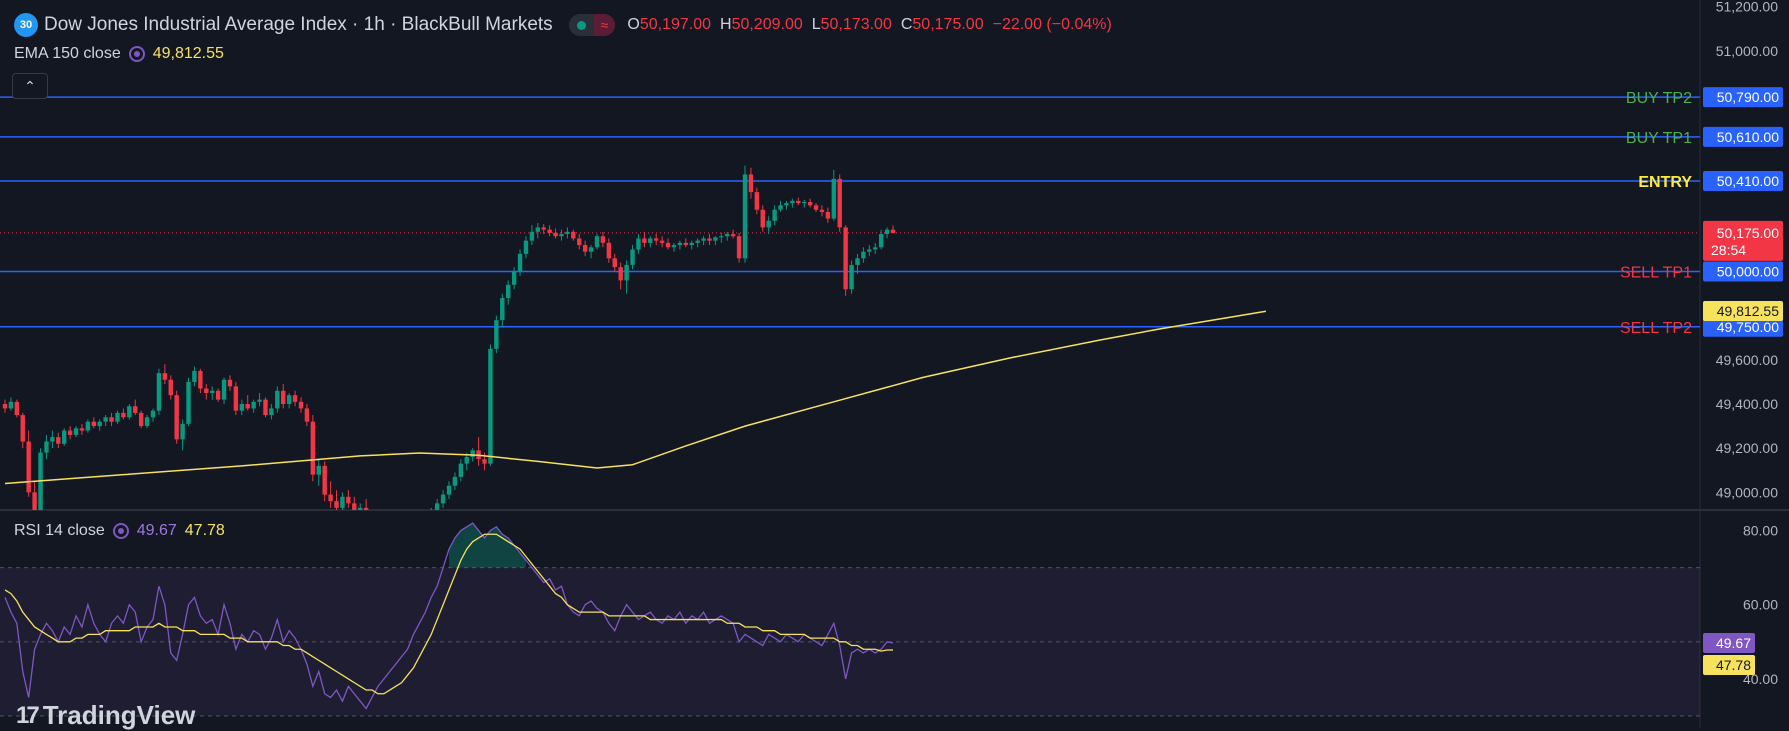 The height and width of the screenshot is (731, 1789). Describe the element at coordinates (1733, 643) in the screenshot. I see `rsi-axis-badge-label: 49.67` at that location.